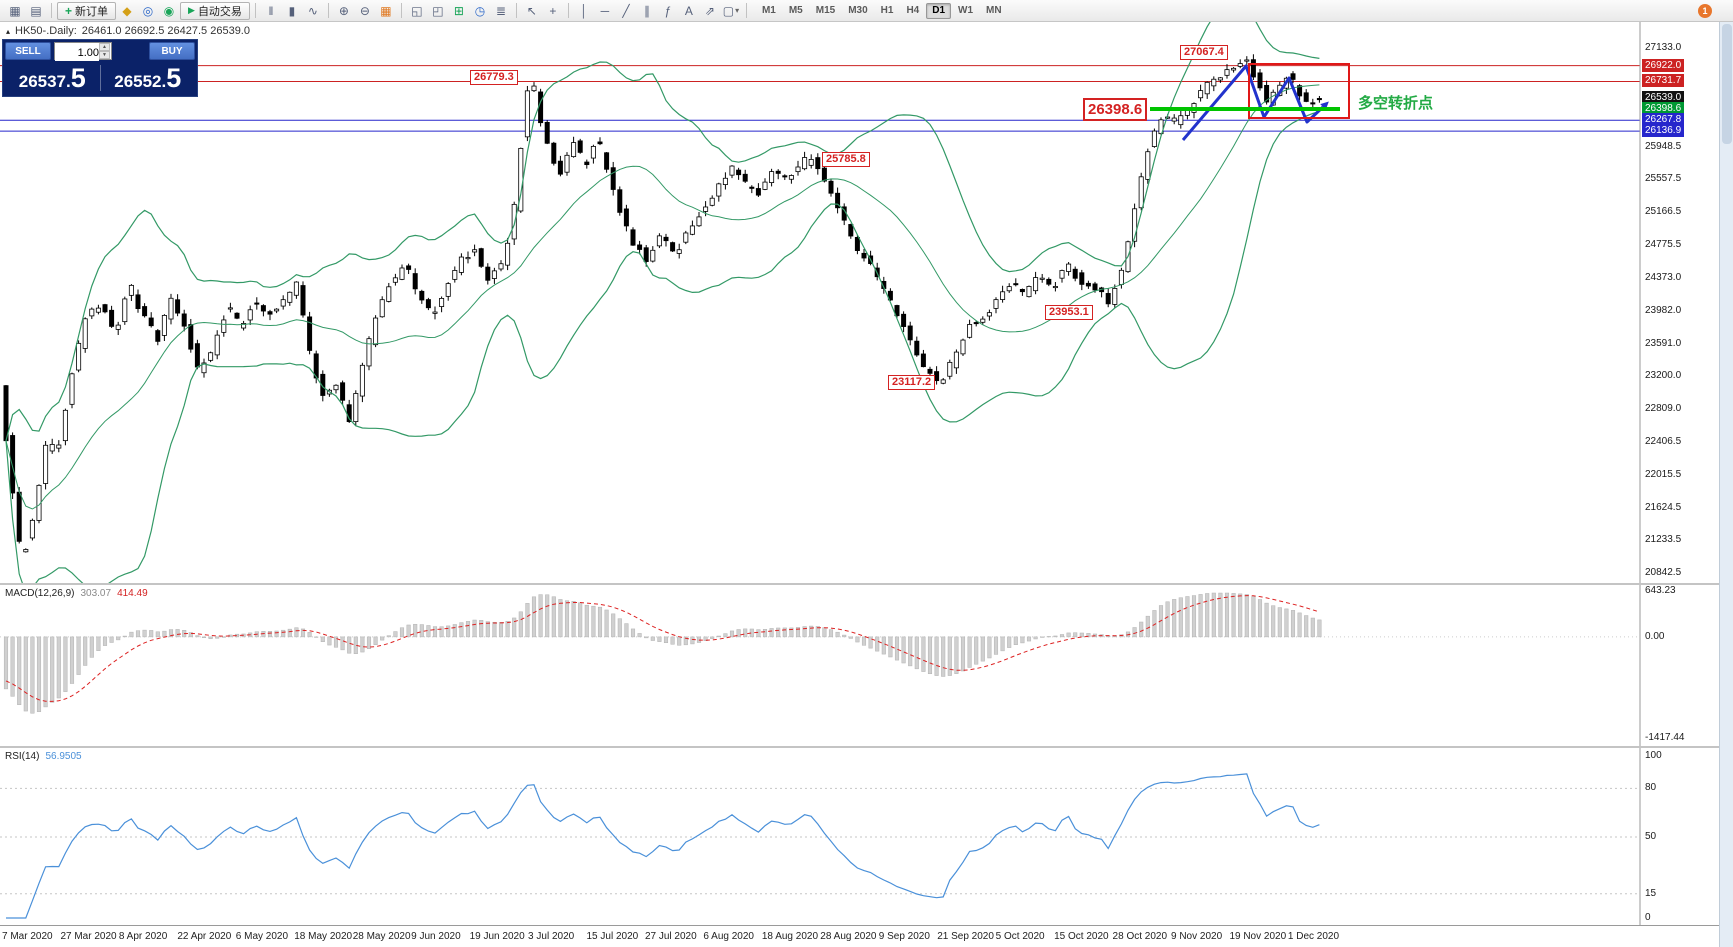 Image resolution: width=1733 pixels, height=947 pixels. I want to click on volume-up-icon: ▲, so click(104, 47).